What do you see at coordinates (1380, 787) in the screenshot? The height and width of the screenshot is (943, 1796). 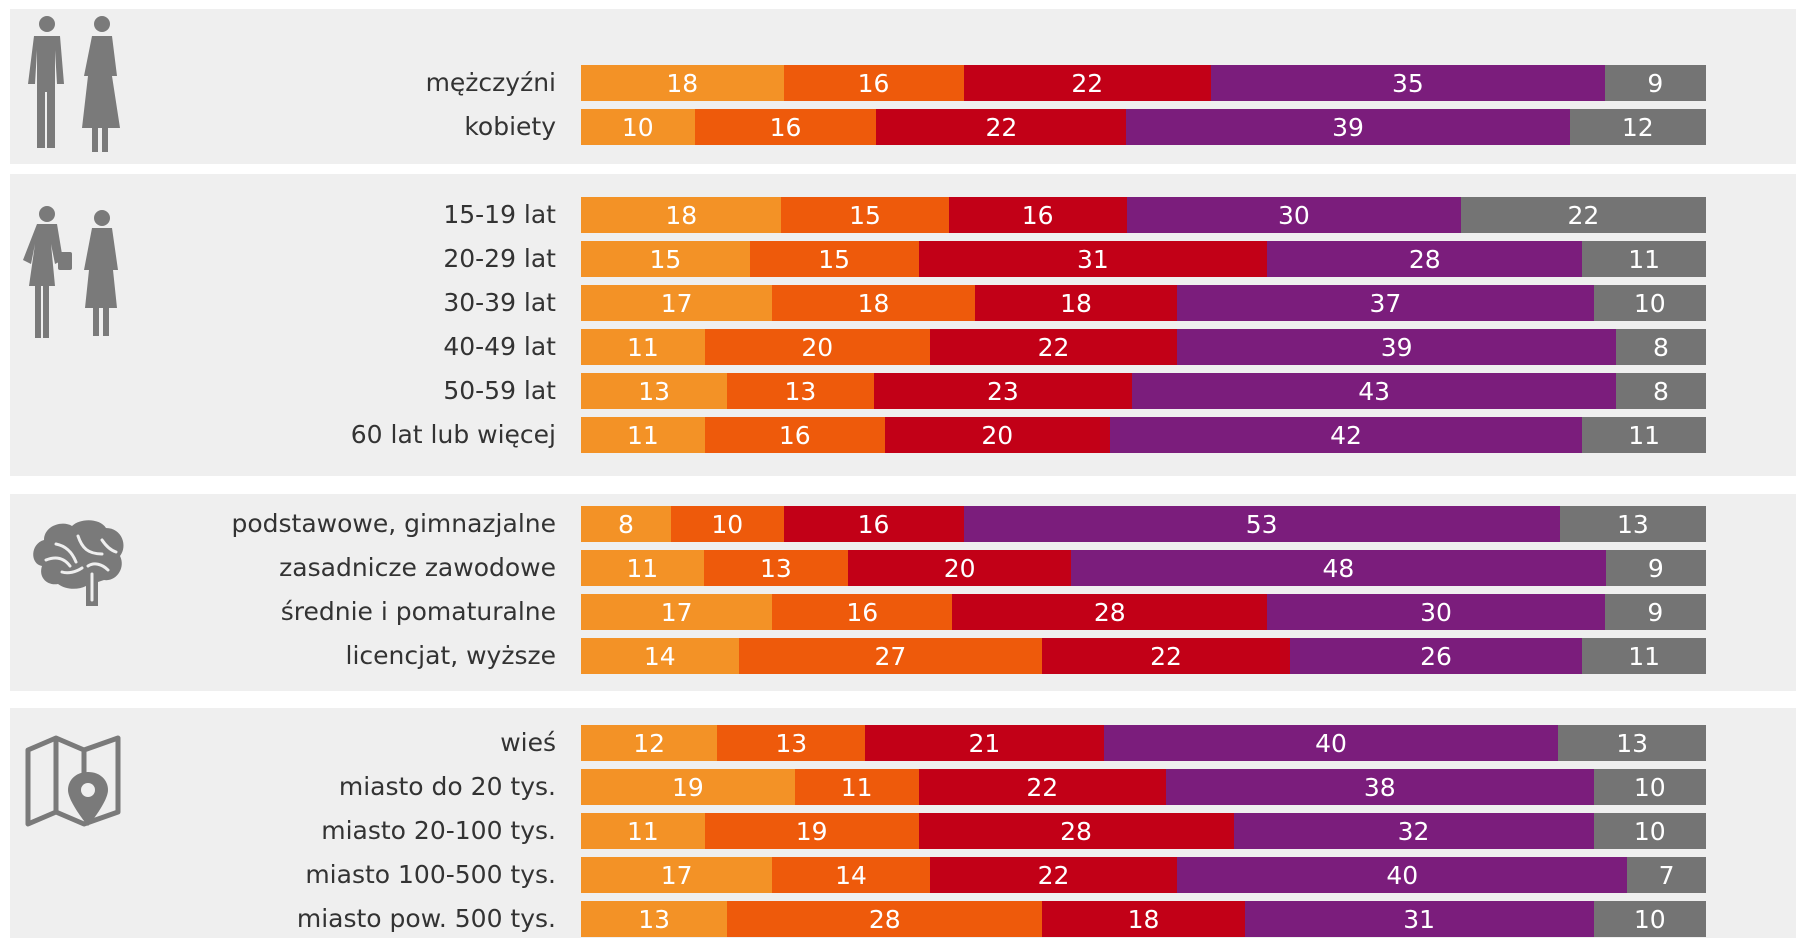 I see `bar-segment: 38` at bounding box center [1380, 787].